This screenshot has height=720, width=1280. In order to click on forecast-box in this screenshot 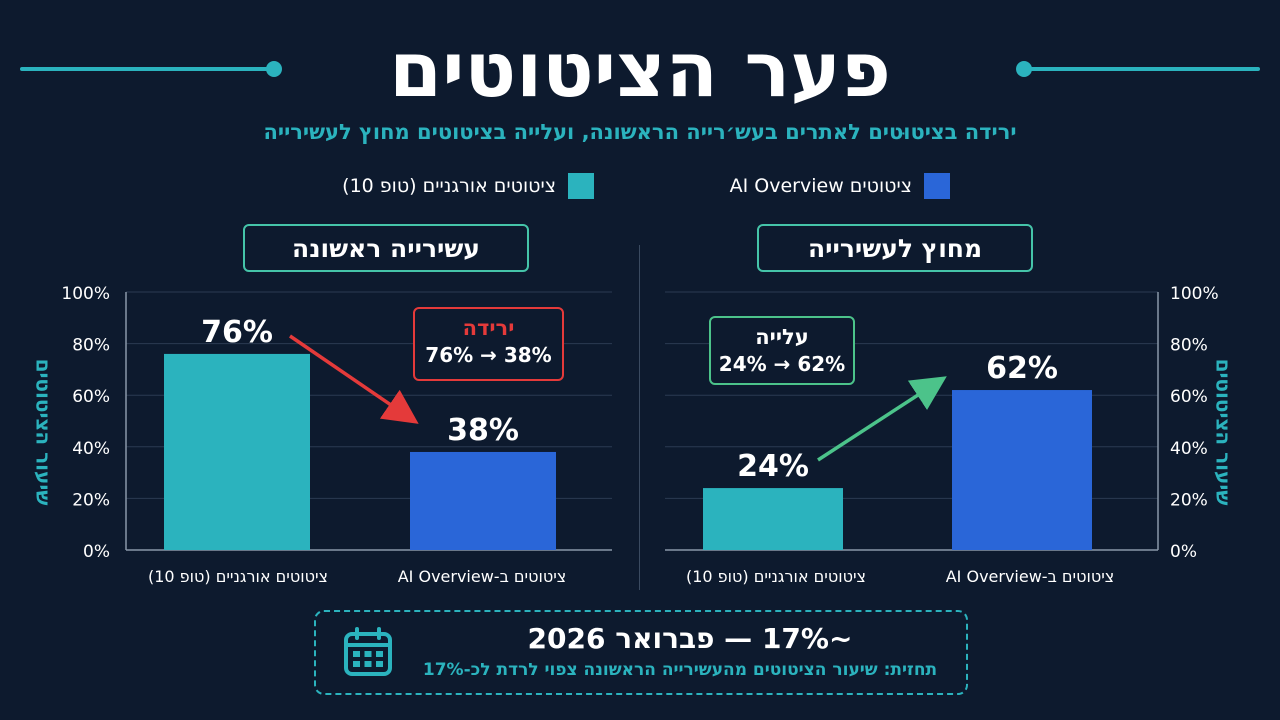, I will do `click(641, 652)`.